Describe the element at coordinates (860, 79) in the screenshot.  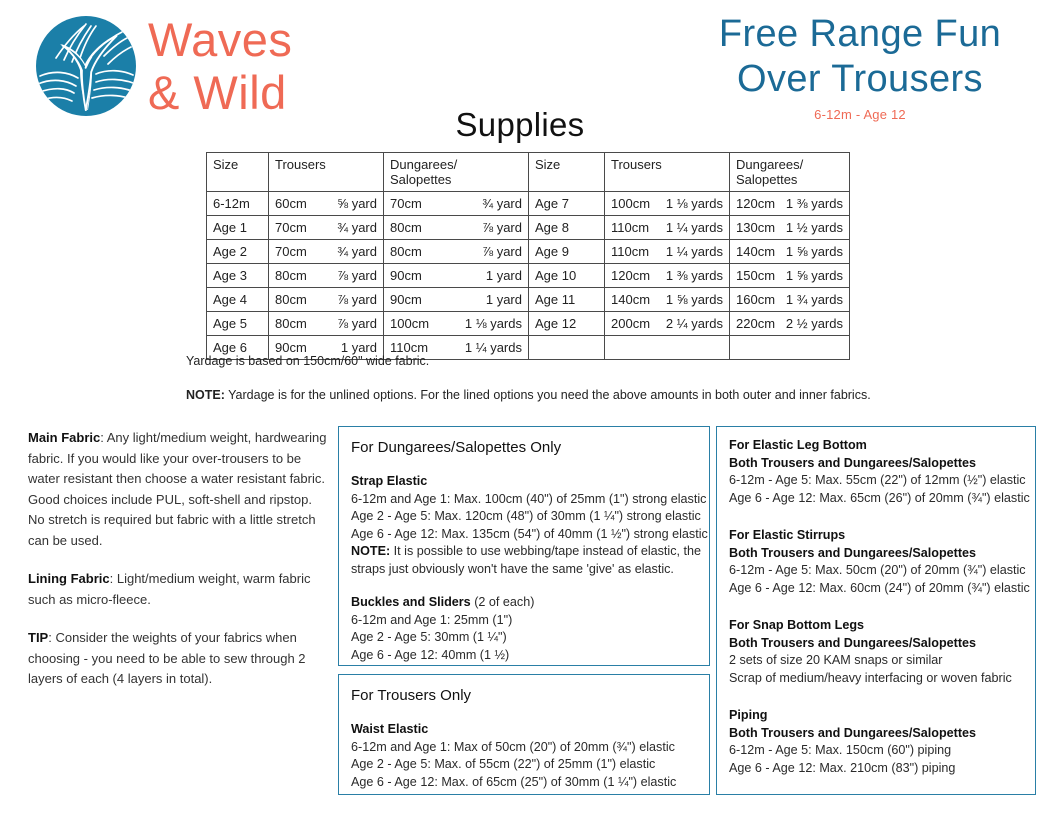
I see `pattern-title-line2: Over Trousers` at that location.